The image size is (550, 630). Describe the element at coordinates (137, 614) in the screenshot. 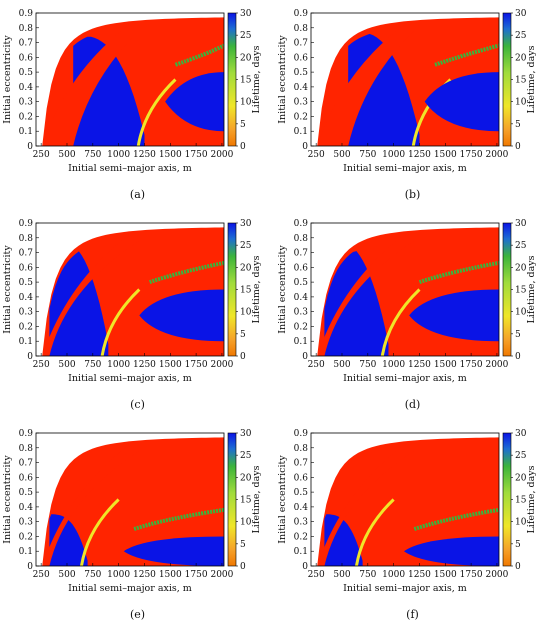

I see `panel-caption: (e)` at that location.